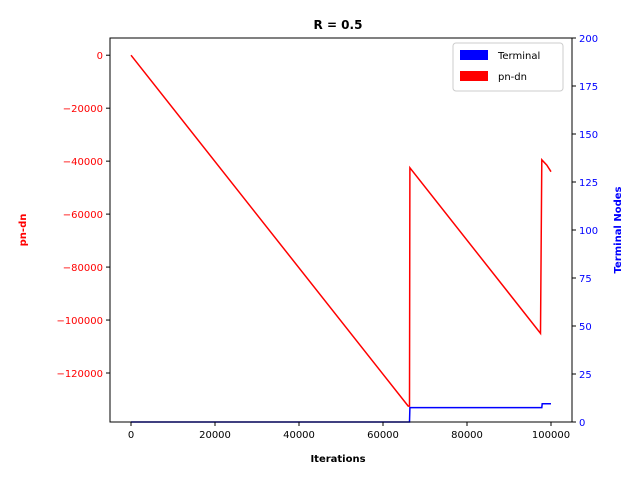 This screenshot has width=640, height=480. Describe the element at coordinates (508, 67) in the screenshot. I see `legend: Terminal pn-dn` at that location.